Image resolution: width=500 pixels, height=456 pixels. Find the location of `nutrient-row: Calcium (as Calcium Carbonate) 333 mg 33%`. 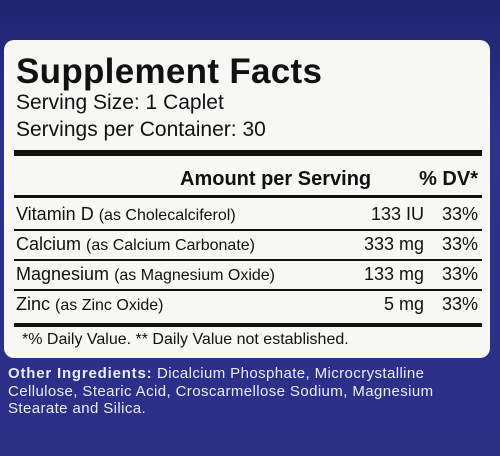

nutrient-row: Calcium (as Calcium Carbonate) 333 mg 33% is located at coordinates (248, 244).